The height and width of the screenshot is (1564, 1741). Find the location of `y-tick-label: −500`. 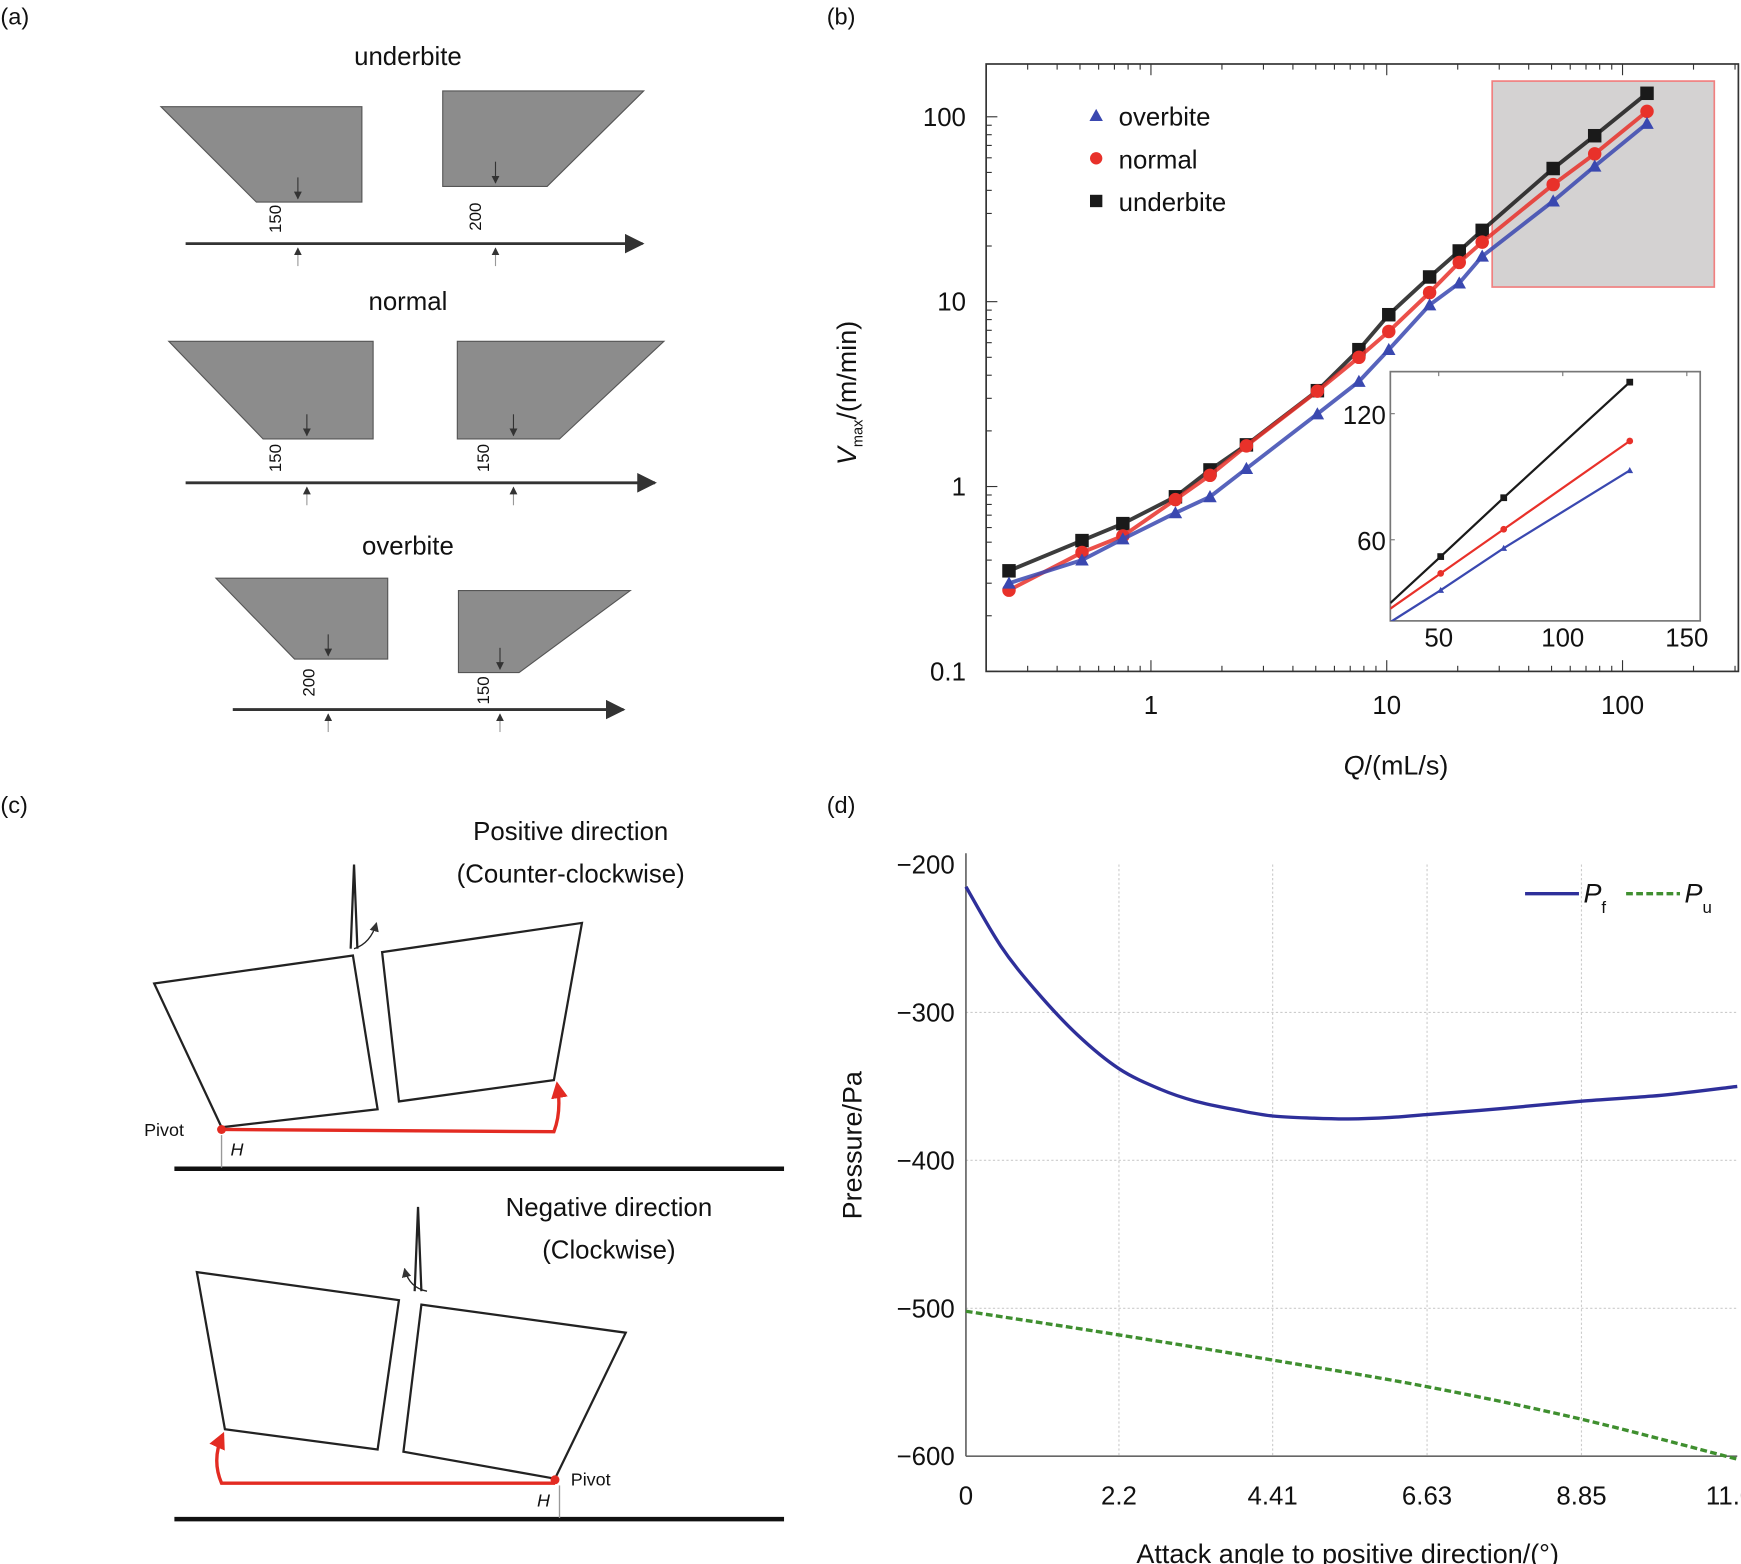

y-tick-label: −500 is located at coordinates (926, 1309).